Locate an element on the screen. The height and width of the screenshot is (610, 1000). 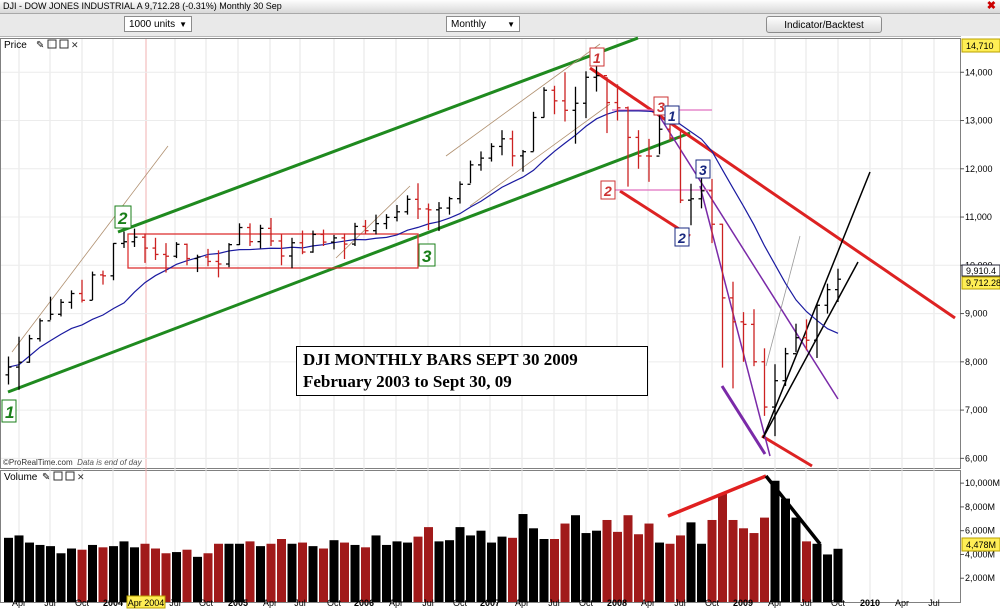
wave-label-blue-3: 3 is located at coordinates (703, 169).